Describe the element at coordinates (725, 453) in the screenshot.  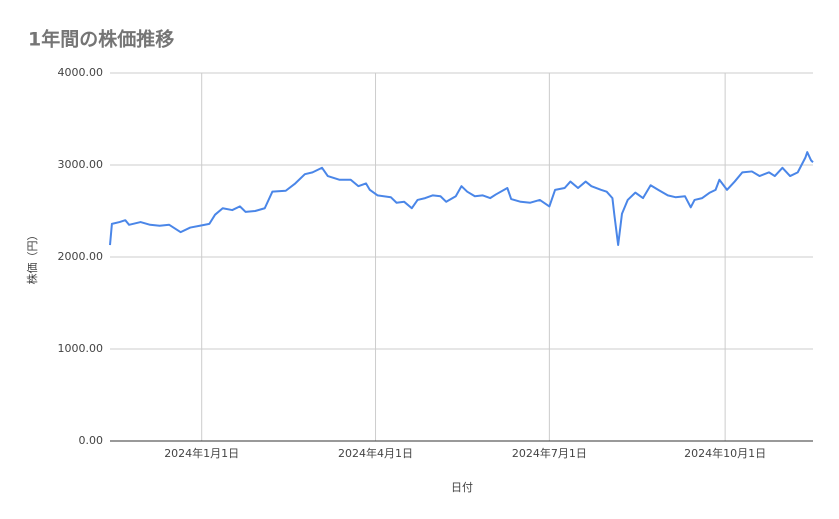
I see `x-tick-label: 2024年10月1日` at that location.